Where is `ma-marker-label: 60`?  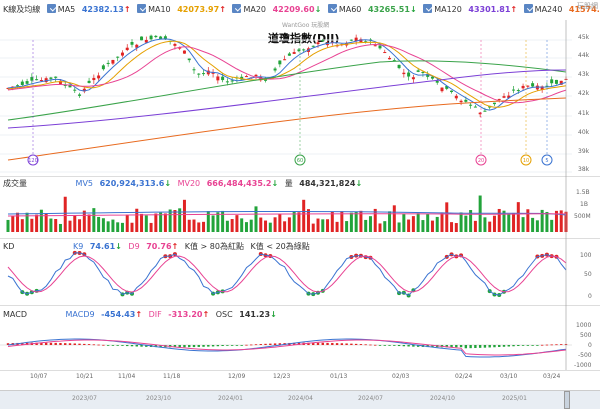 ma-marker-label: 60 is located at coordinates (300, 161).